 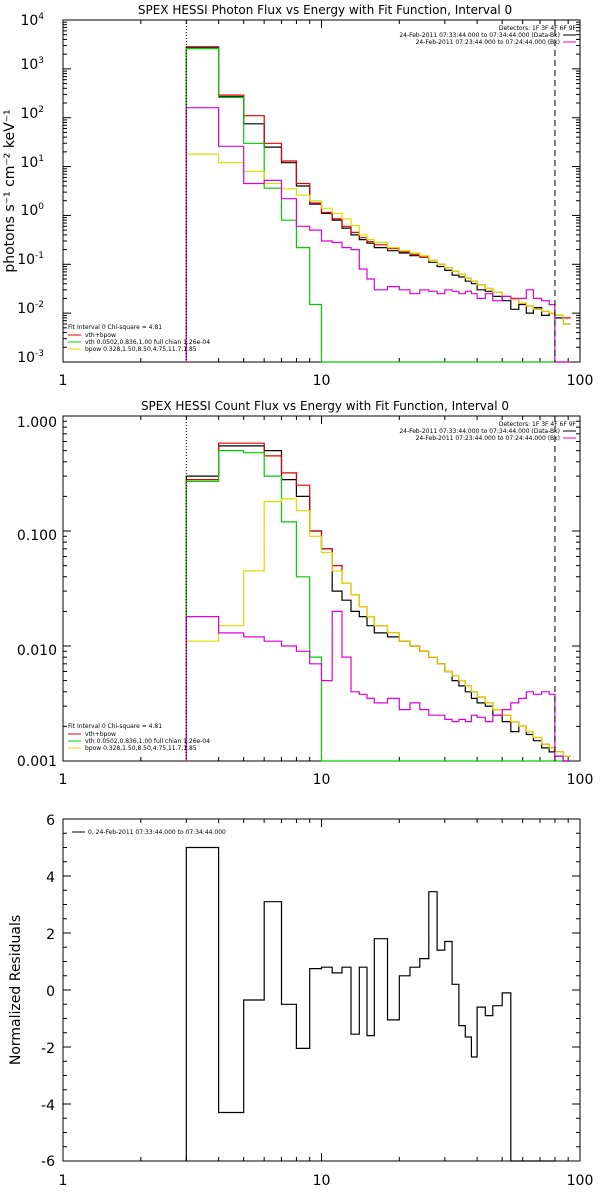 What do you see at coordinates (37, 423) in the screenshot?
I see `count-flux-y-tick-1: 1.000` at bounding box center [37, 423].